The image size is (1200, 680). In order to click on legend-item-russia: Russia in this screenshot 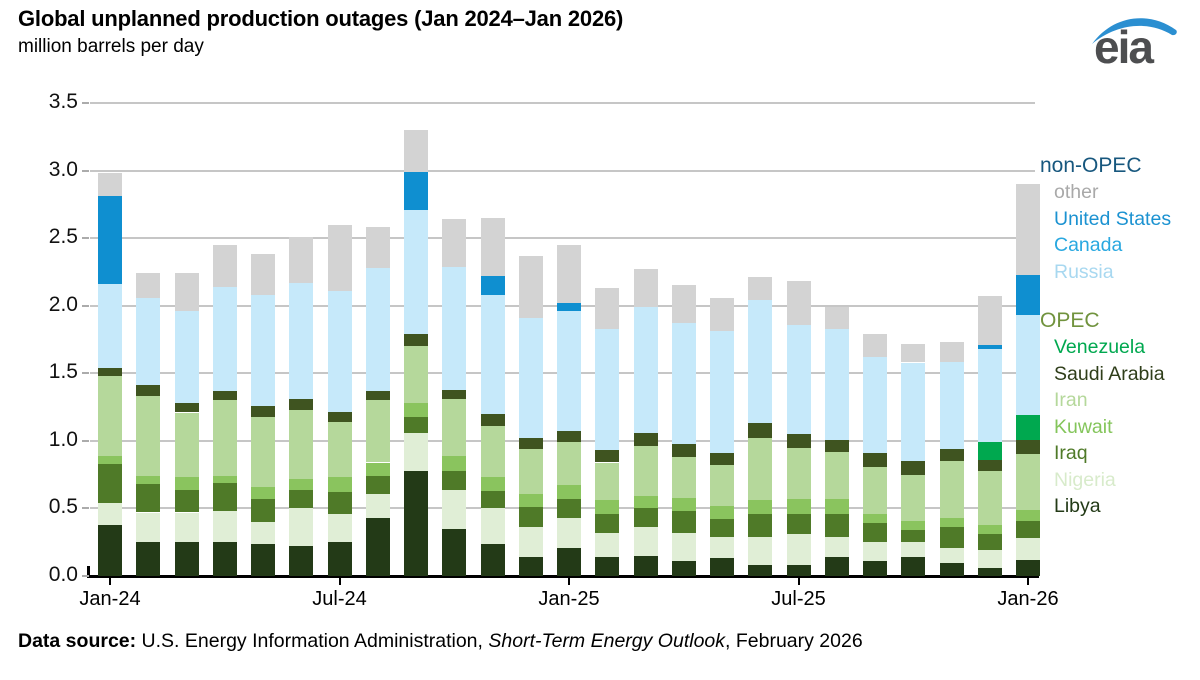, I will do `click(1084, 271)`.